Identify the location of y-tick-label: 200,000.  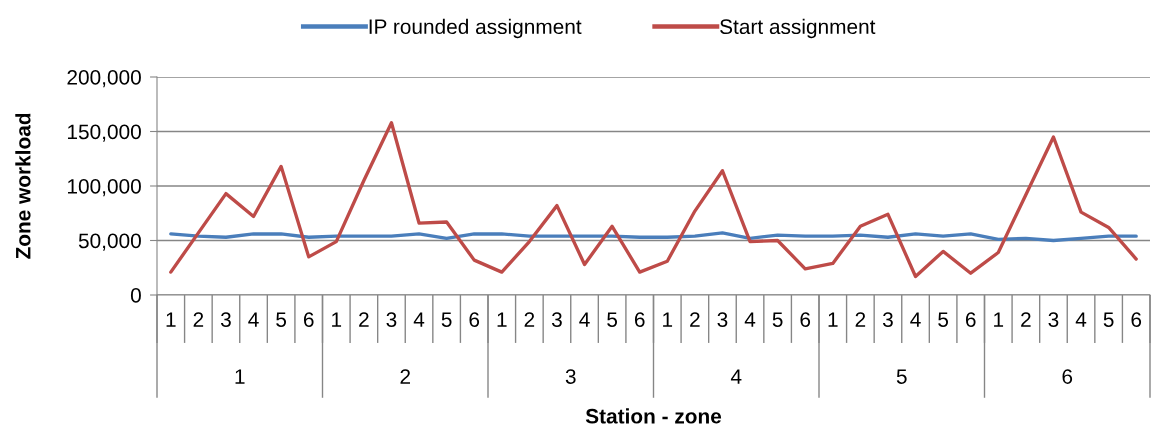
(104, 79).